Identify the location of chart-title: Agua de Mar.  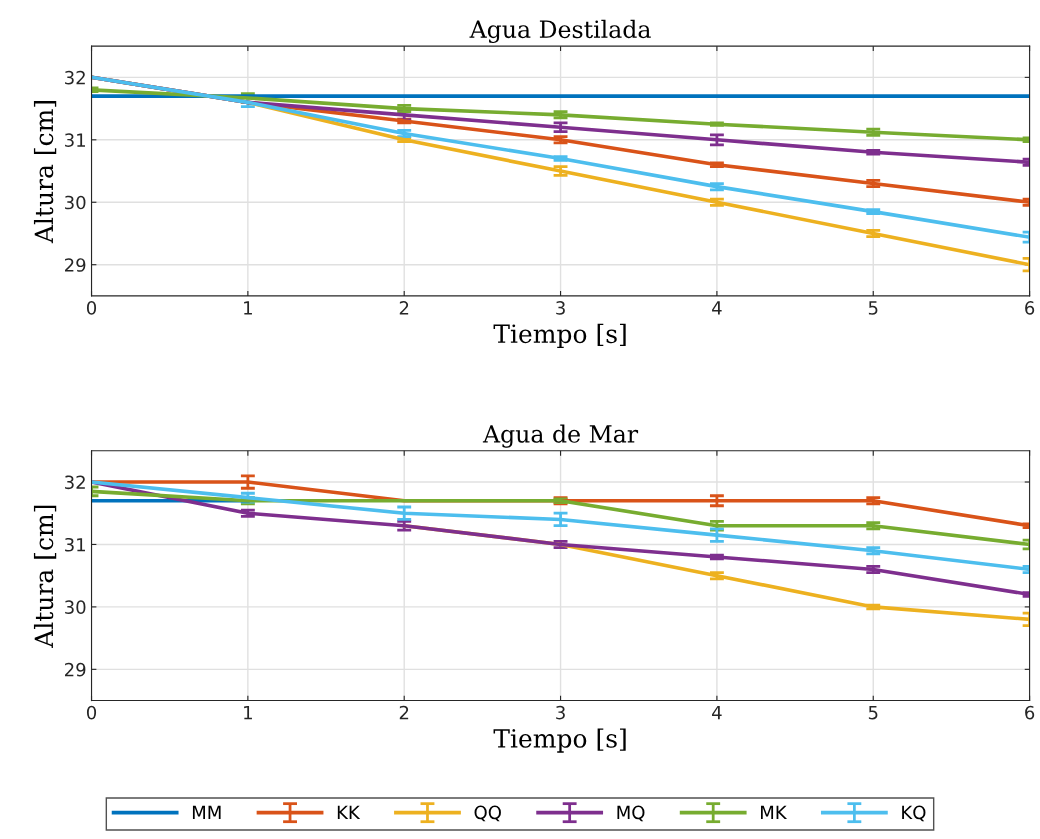
(560, 436).